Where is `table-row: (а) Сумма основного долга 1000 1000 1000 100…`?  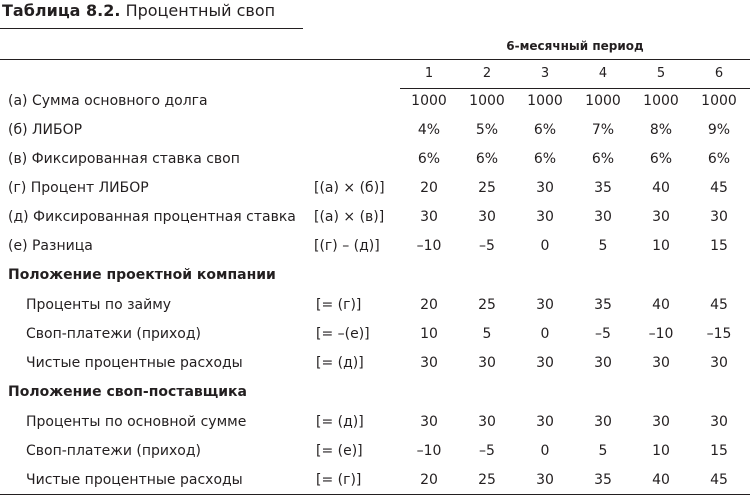
table-row: (а) Сумма основного долга 1000 1000 1000 100… is located at coordinates (375, 101).